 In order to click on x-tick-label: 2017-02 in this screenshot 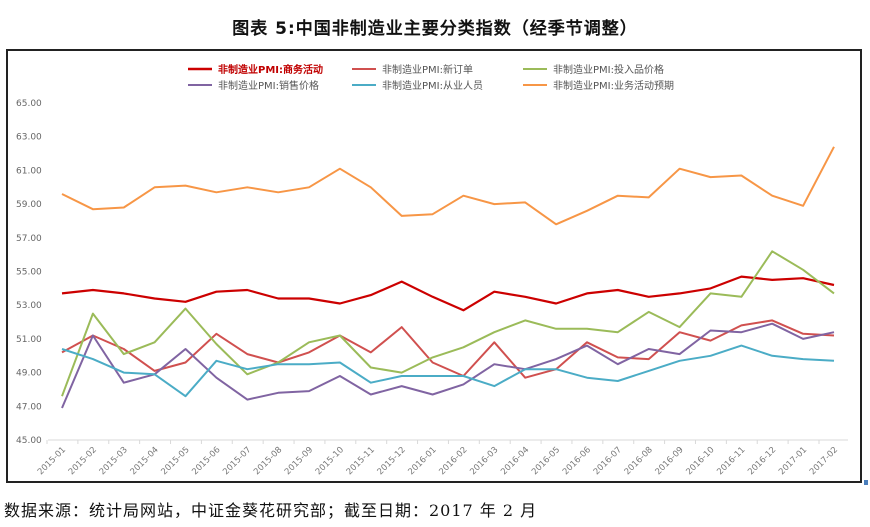, I will do `click(824, 461)`.